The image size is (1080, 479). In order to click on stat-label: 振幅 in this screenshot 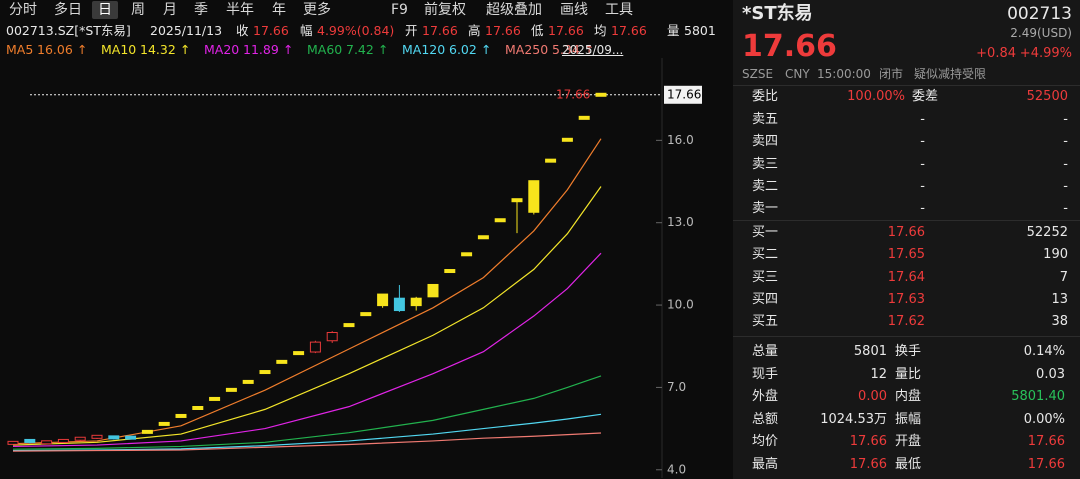, I will do `click(908, 419)`.